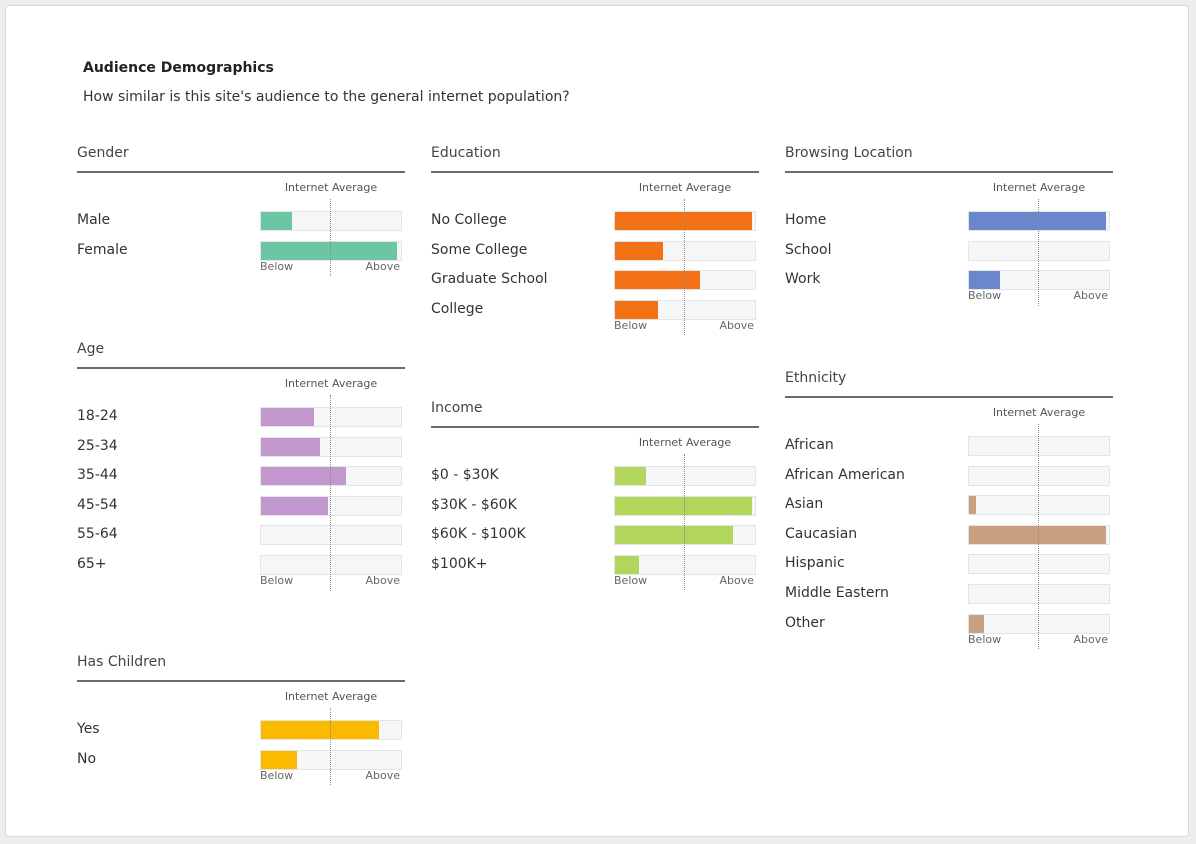 The image size is (1196, 844). Describe the element at coordinates (97, 475) in the screenshot. I see `category-label: 35-44` at that location.